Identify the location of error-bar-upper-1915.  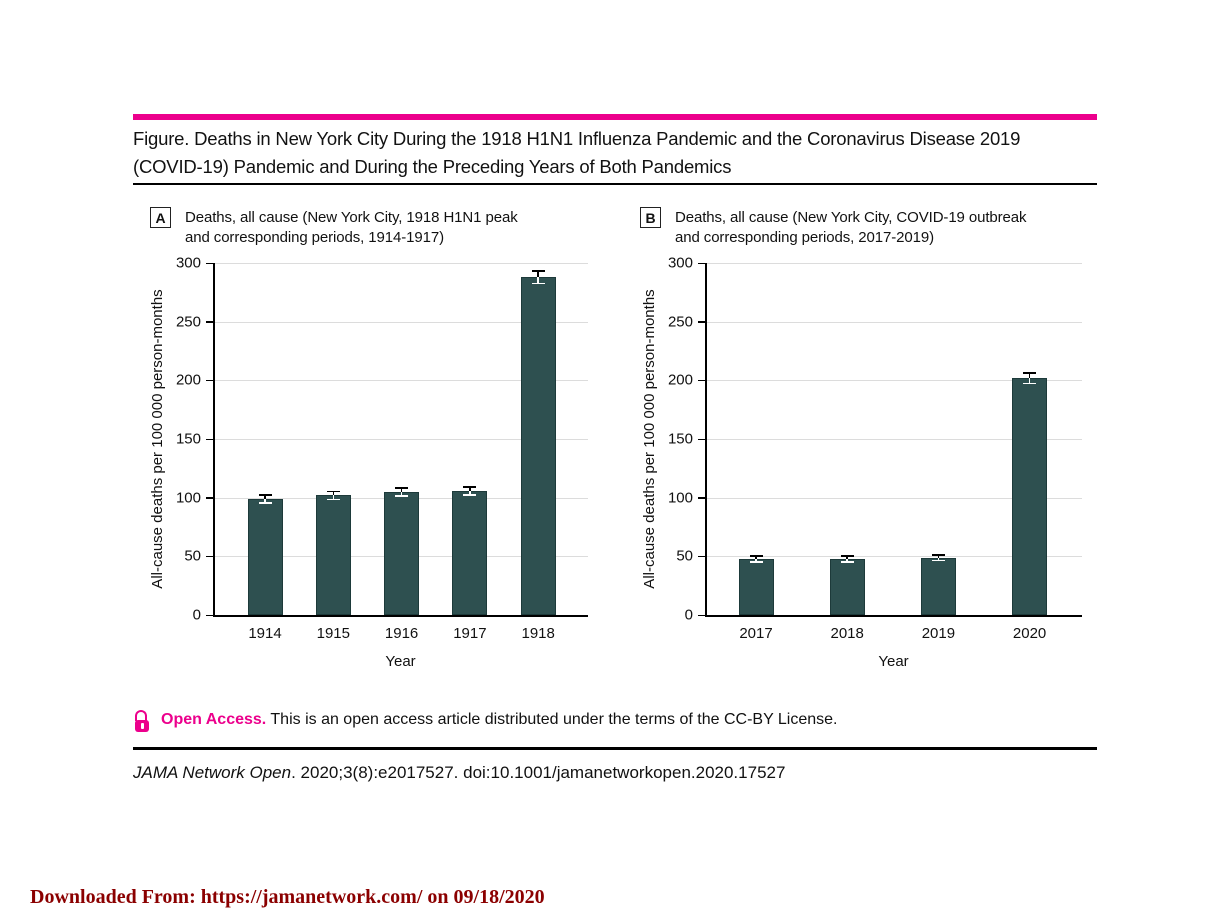
(333, 493).